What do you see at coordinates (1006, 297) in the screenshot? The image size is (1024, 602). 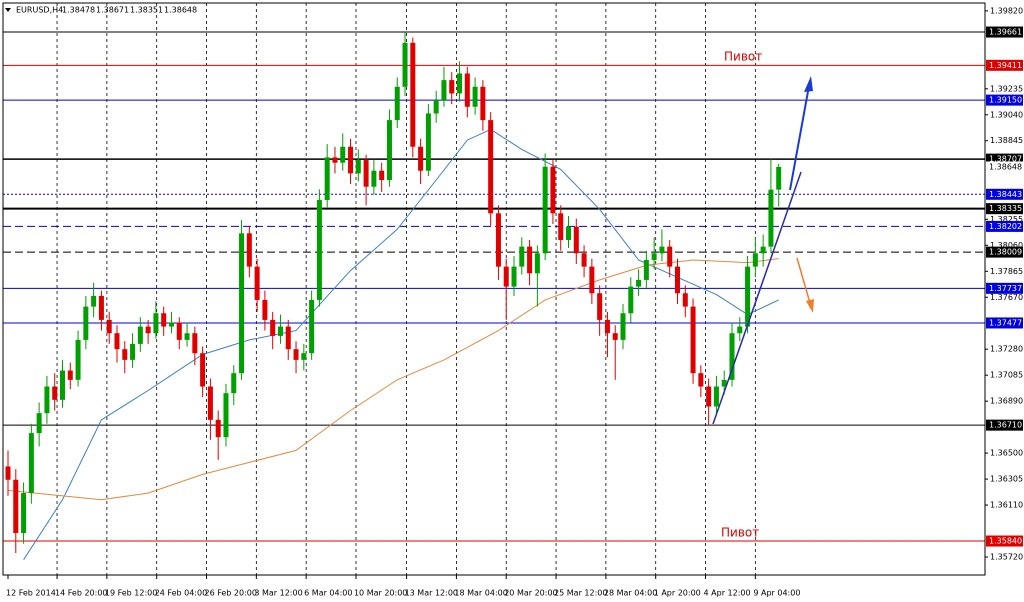 I see `y-tick-label: 1.37670` at bounding box center [1006, 297].